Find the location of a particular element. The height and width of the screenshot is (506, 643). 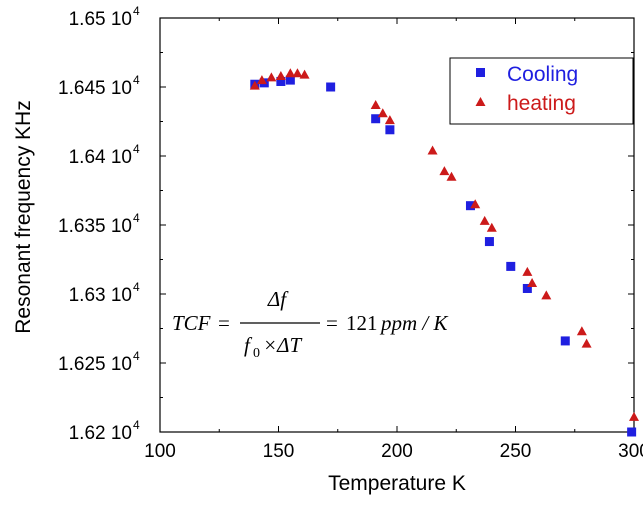

equation-equals-2: = is located at coordinates (332, 323).